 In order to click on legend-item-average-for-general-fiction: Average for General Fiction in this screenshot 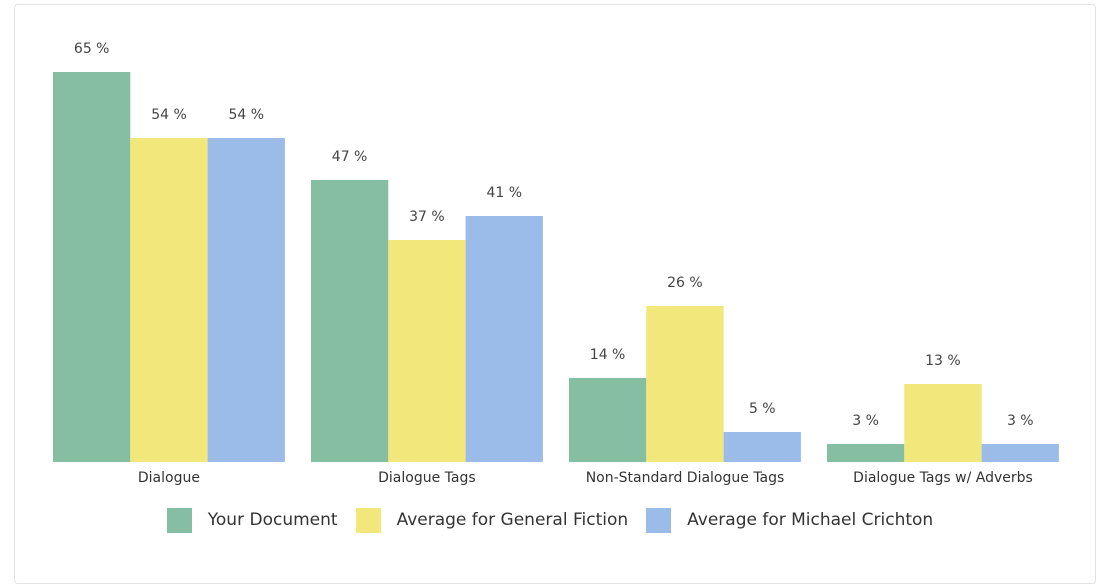, I will do `click(492, 520)`.